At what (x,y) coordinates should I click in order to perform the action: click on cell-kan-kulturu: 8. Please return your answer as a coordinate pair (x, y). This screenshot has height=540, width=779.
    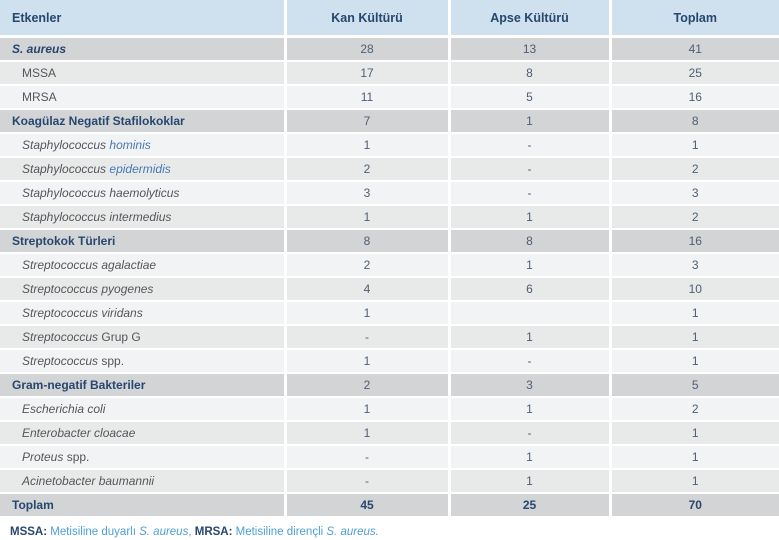
    Looking at the image, I should click on (368, 241).